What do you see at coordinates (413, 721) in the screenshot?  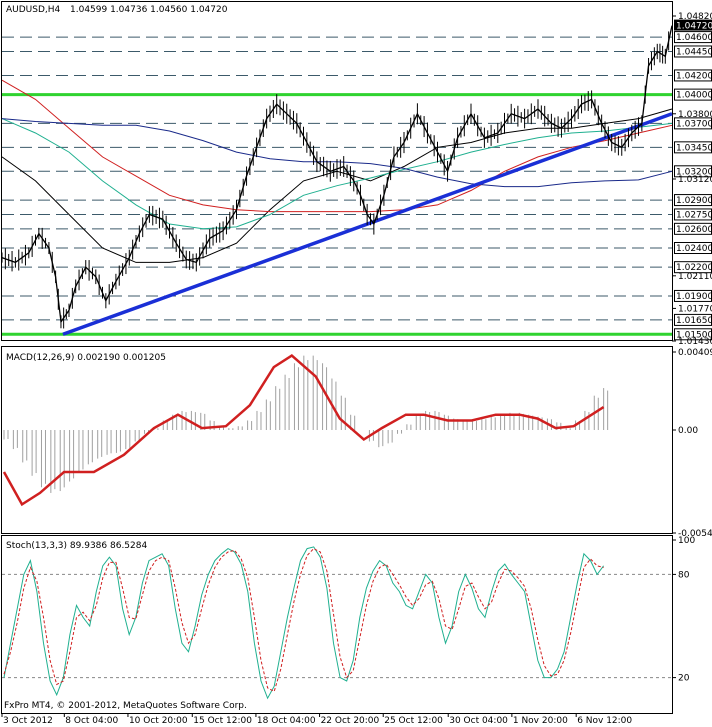 I see `time-axis-label: 25 Oct 12:00` at bounding box center [413, 721].